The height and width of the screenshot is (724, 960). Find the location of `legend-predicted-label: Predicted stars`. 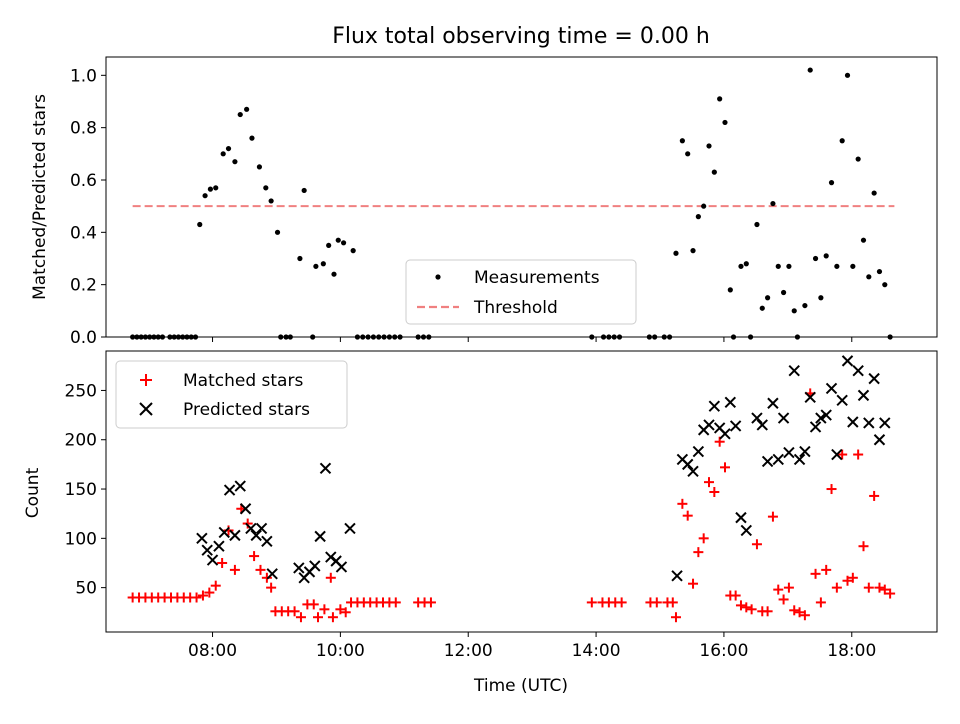

legend-predicted-label: Predicted stars is located at coordinates (246, 410).